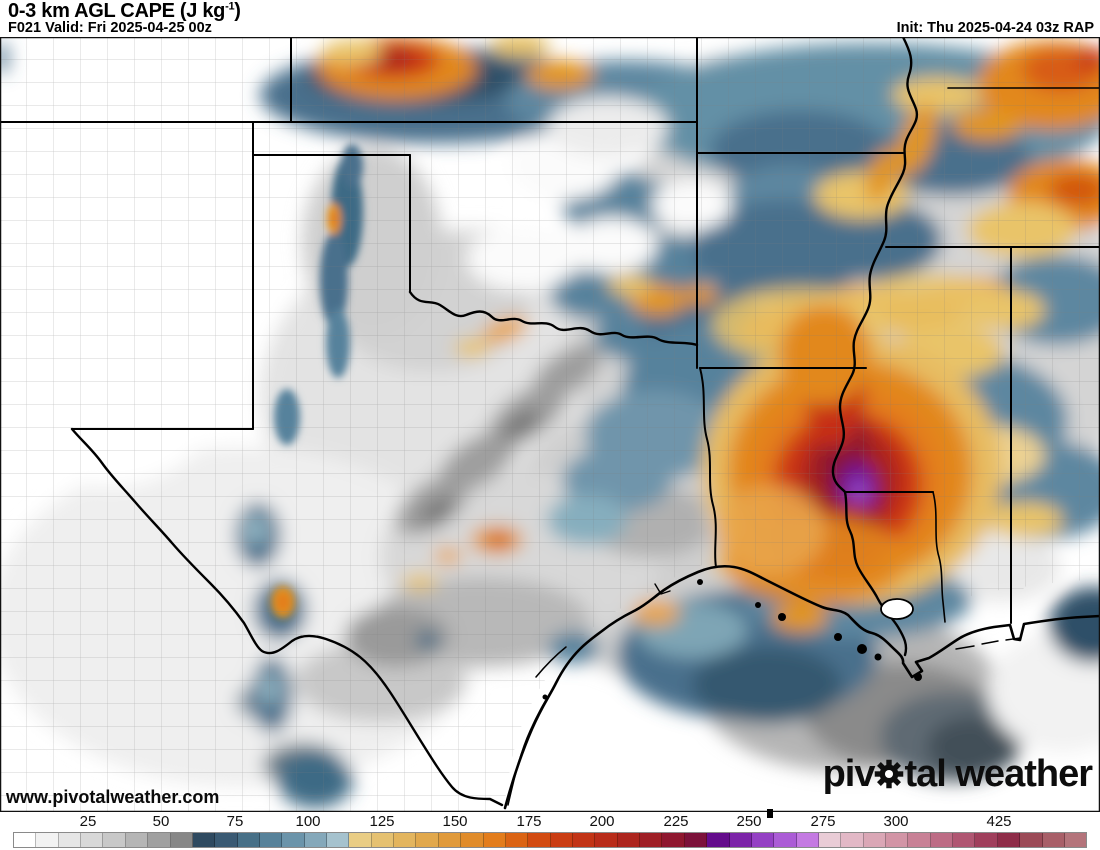 This screenshot has width=1100, height=850. Describe the element at coordinates (235, 821) in the screenshot. I see `colorbar-tick-label: 75` at that location.